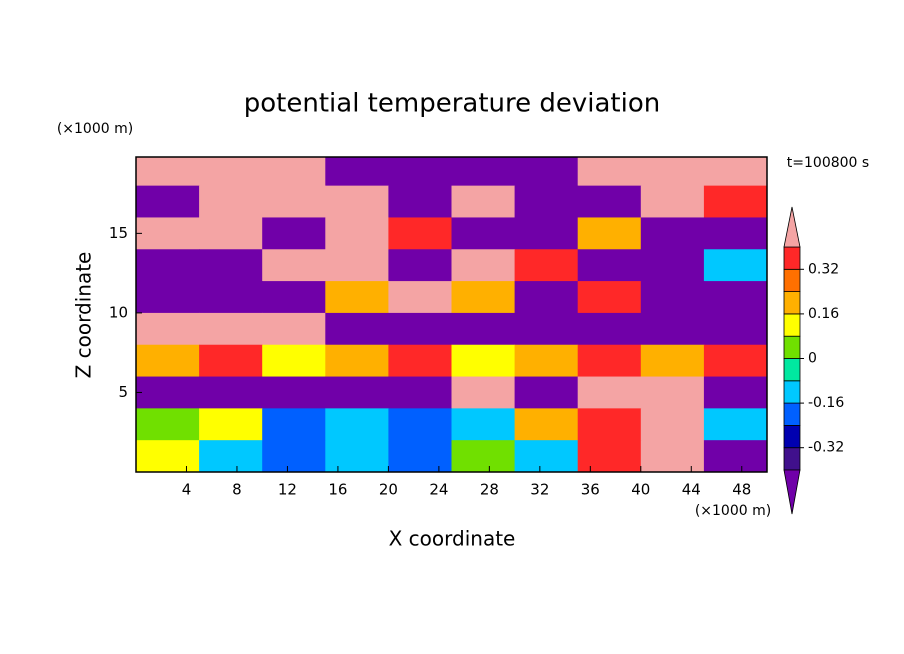 The width and height of the screenshot is (904, 654). Describe the element at coordinates (388, 490) in the screenshot. I see `x-tick-label: 20` at that location.